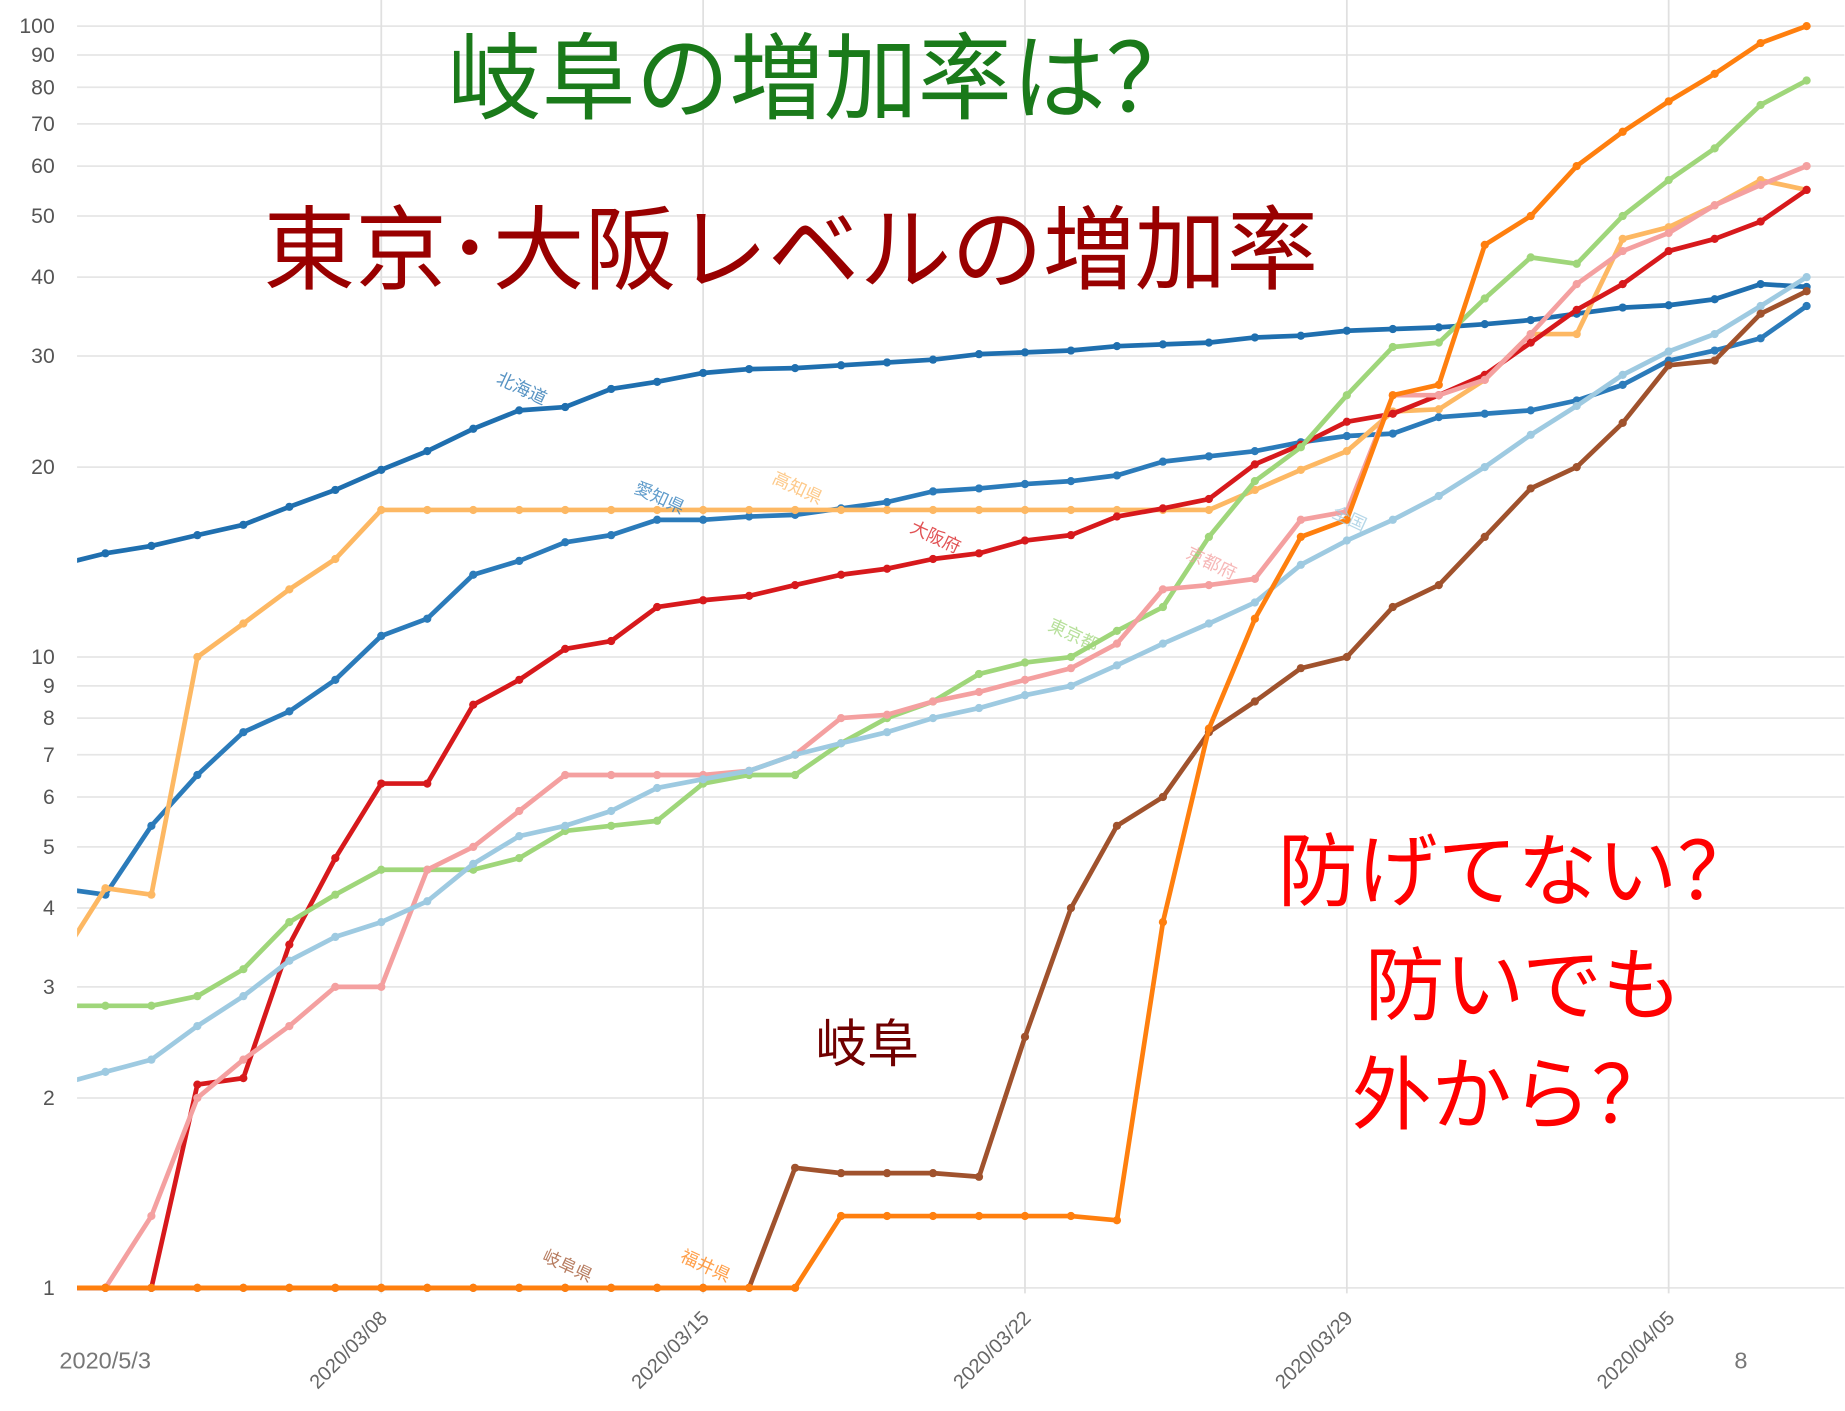 The width and height of the screenshot is (1845, 1411). What do you see at coordinates (49, 686) in the screenshot?
I see `y-tick-label: 9` at bounding box center [49, 686].